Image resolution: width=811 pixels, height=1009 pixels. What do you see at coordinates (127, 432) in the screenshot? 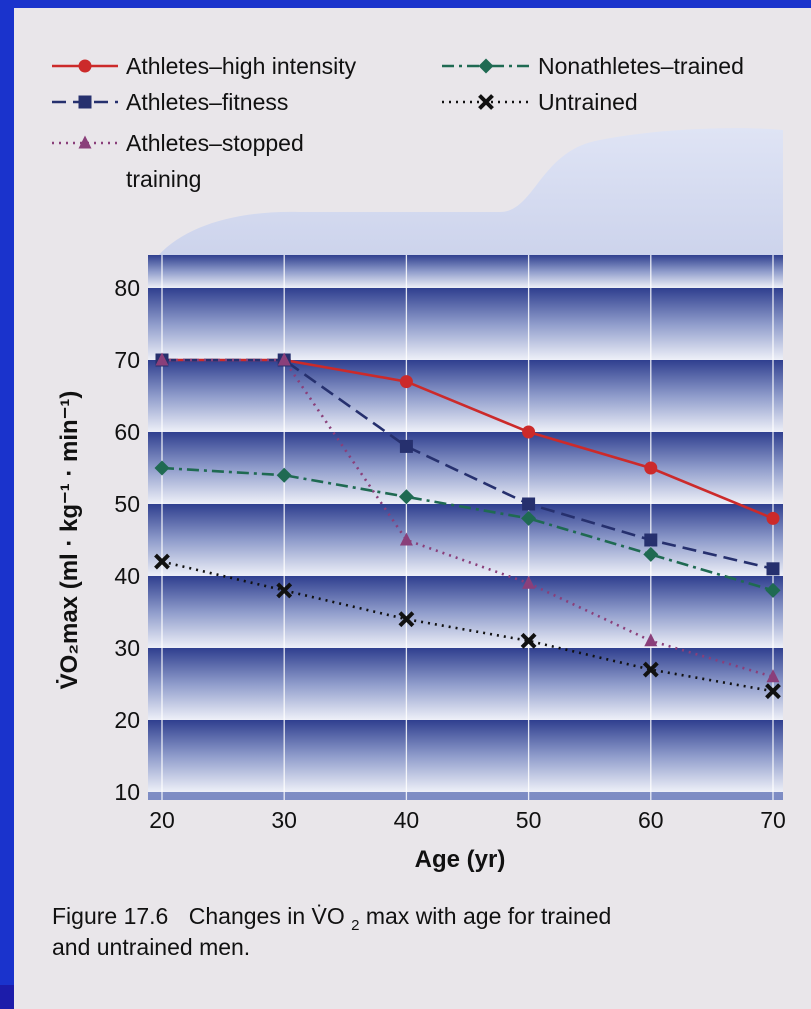
I see `y-tick-label: 60` at bounding box center [127, 432].